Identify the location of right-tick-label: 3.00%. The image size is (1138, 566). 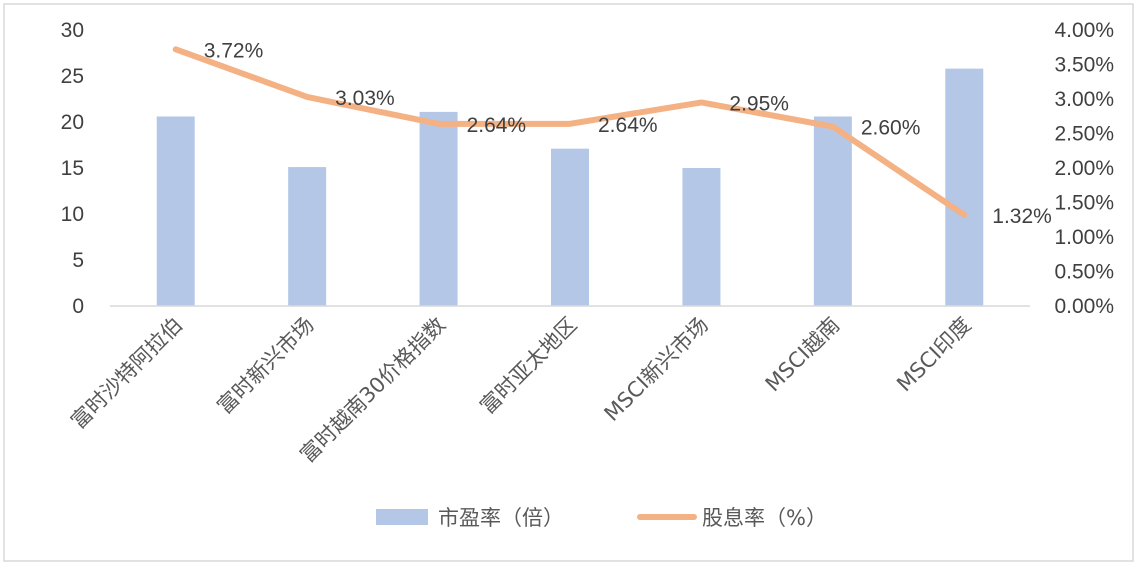
(1084, 99).